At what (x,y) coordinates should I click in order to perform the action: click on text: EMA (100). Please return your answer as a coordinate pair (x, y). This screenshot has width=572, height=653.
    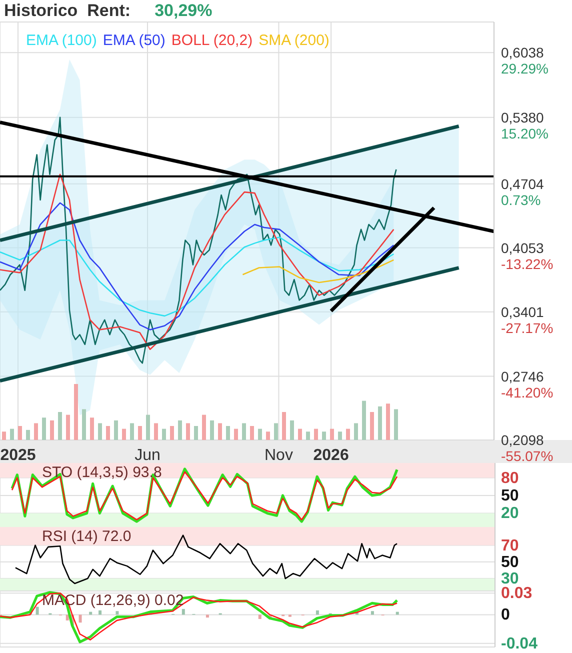
    Looking at the image, I should click on (61, 40).